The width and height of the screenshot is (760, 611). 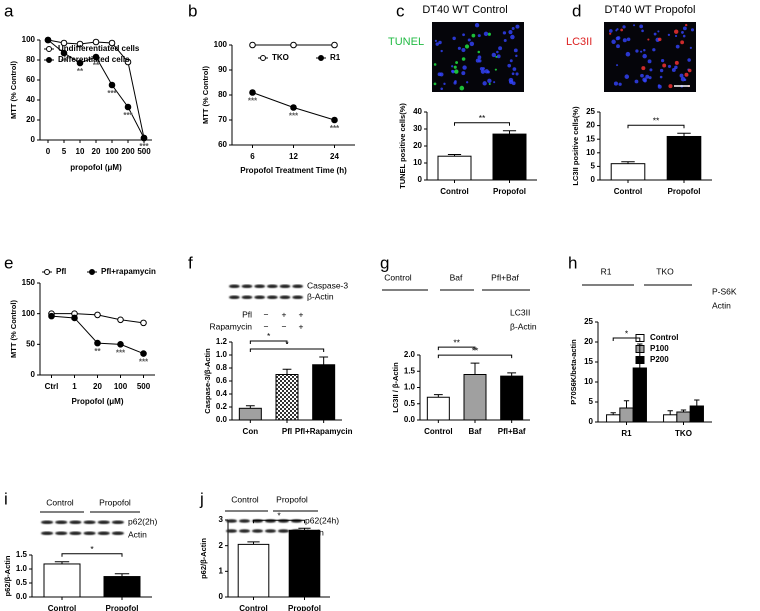 What do you see at coordinates (230, 326) in the screenshot?
I see `treatment-label: Rapamycin` at bounding box center [230, 326].